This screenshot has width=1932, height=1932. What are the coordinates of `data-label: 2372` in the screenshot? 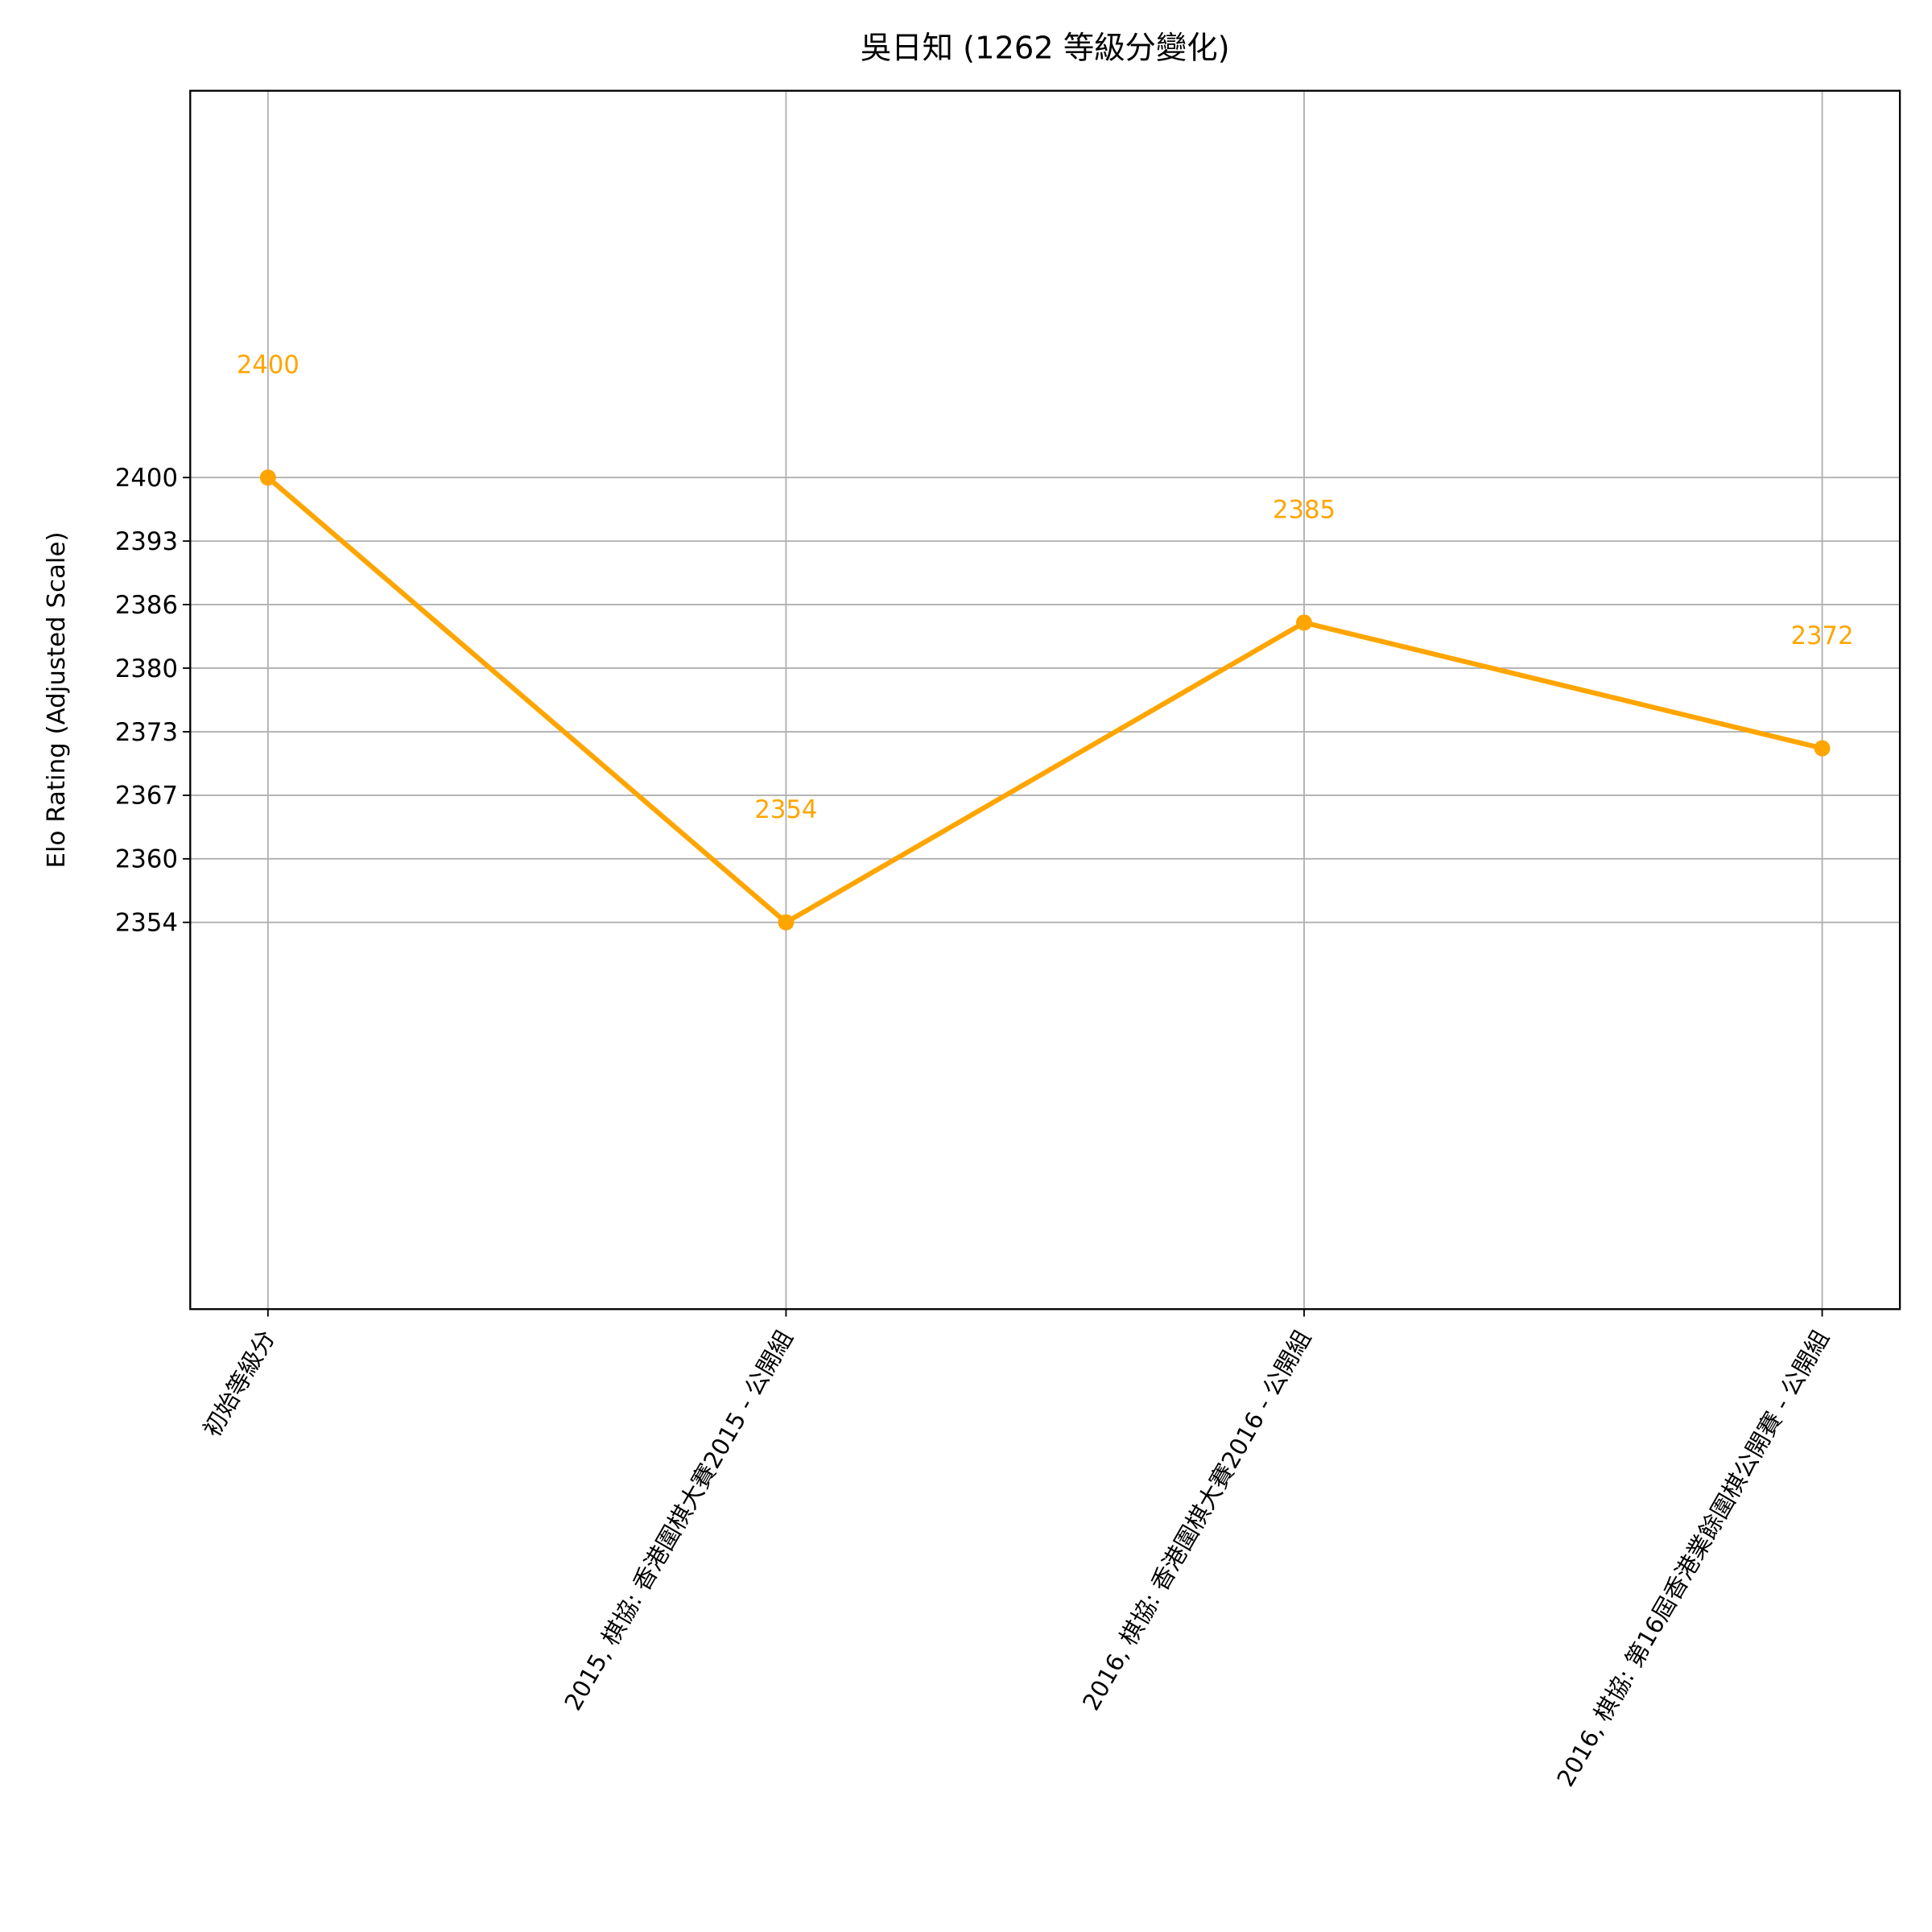 It's located at (1822, 635).